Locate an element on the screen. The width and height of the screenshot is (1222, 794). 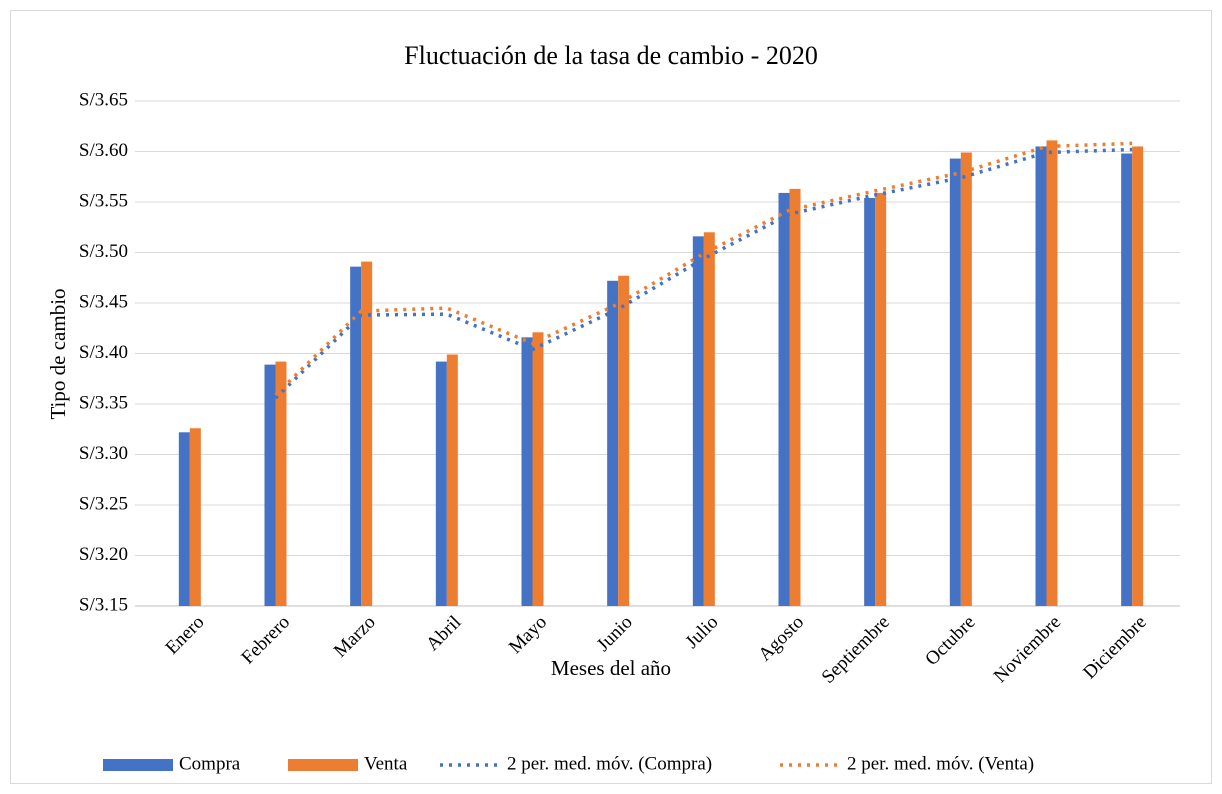
y-tick-label: S/3.25 is located at coordinates (103, 503).